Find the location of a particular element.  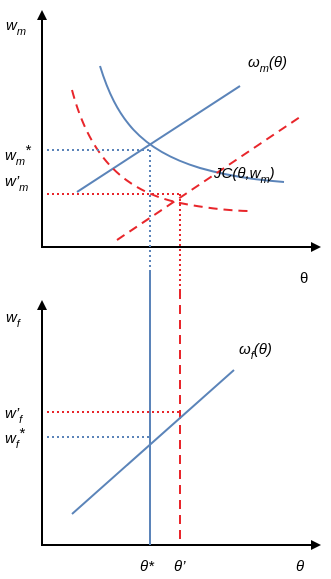

top-jc-curve-shifted is located at coordinates (162, 150).